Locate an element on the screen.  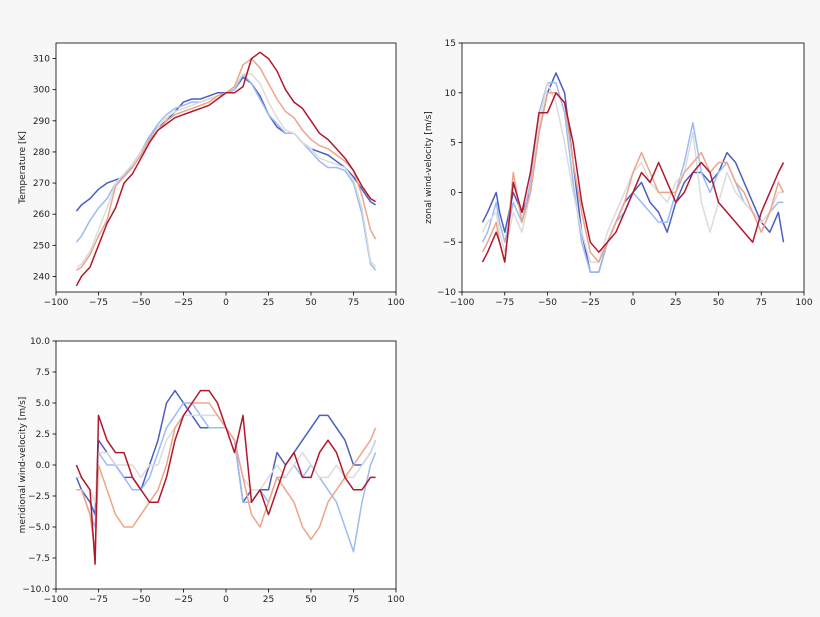
y-axis-label: meridional wind-velocity [m/s] is located at coordinates (23, 465).